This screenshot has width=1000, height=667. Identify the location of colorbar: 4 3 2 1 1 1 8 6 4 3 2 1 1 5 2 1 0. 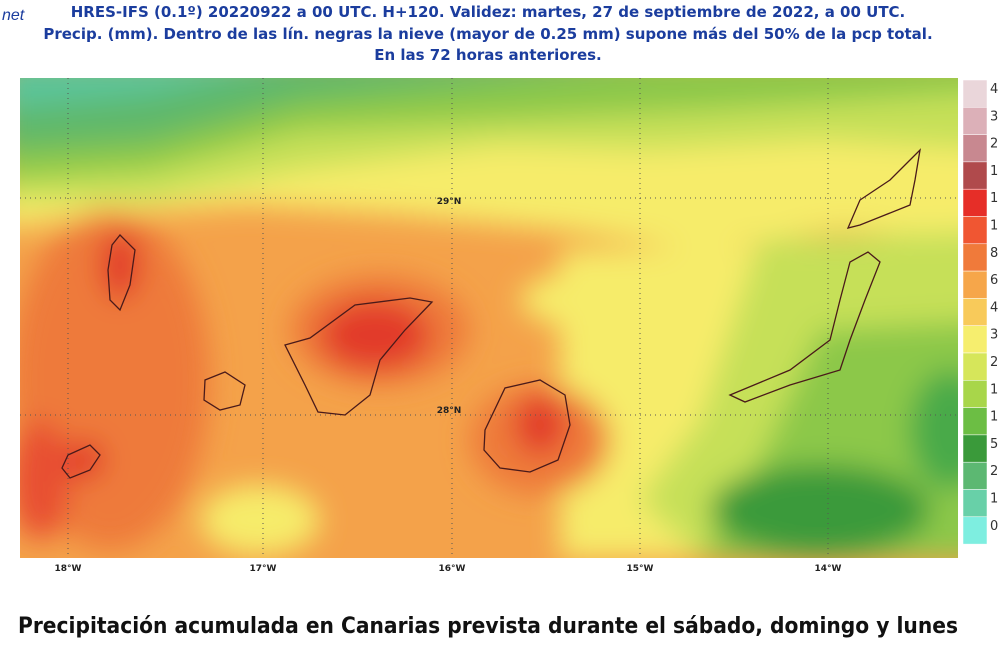
(980, 312).